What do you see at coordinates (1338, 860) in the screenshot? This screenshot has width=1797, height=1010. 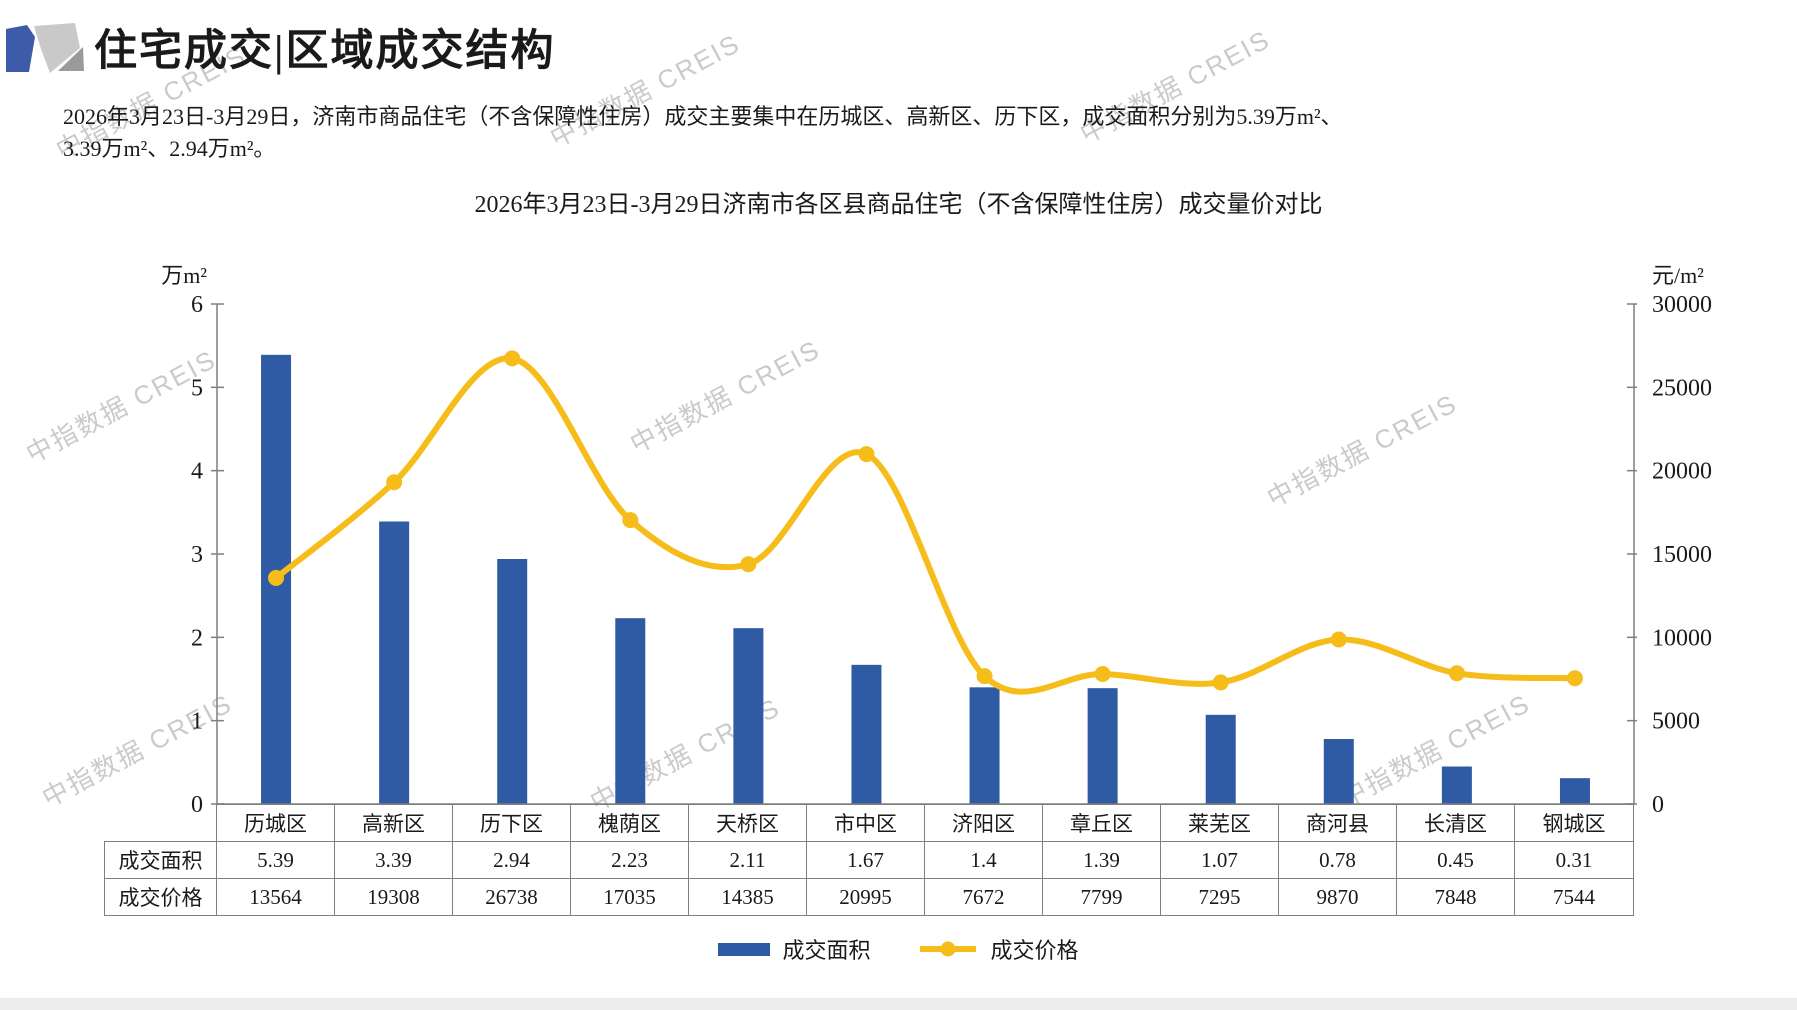 I see `table-area-cell: 0.78` at bounding box center [1338, 860].